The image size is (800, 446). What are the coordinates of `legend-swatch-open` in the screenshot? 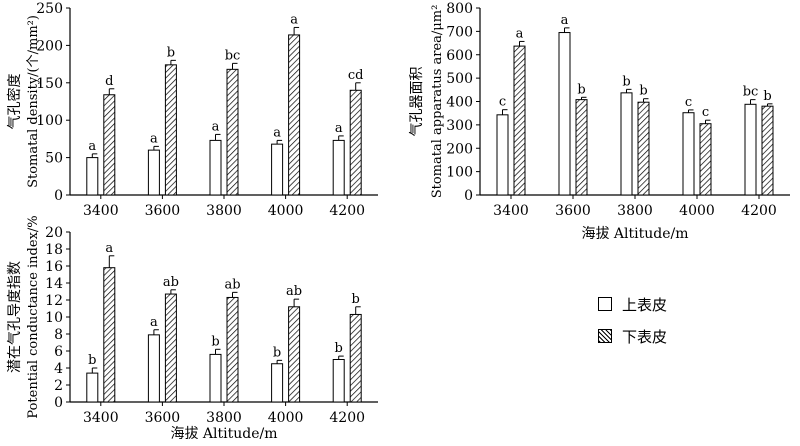 It's located at (605, 304).